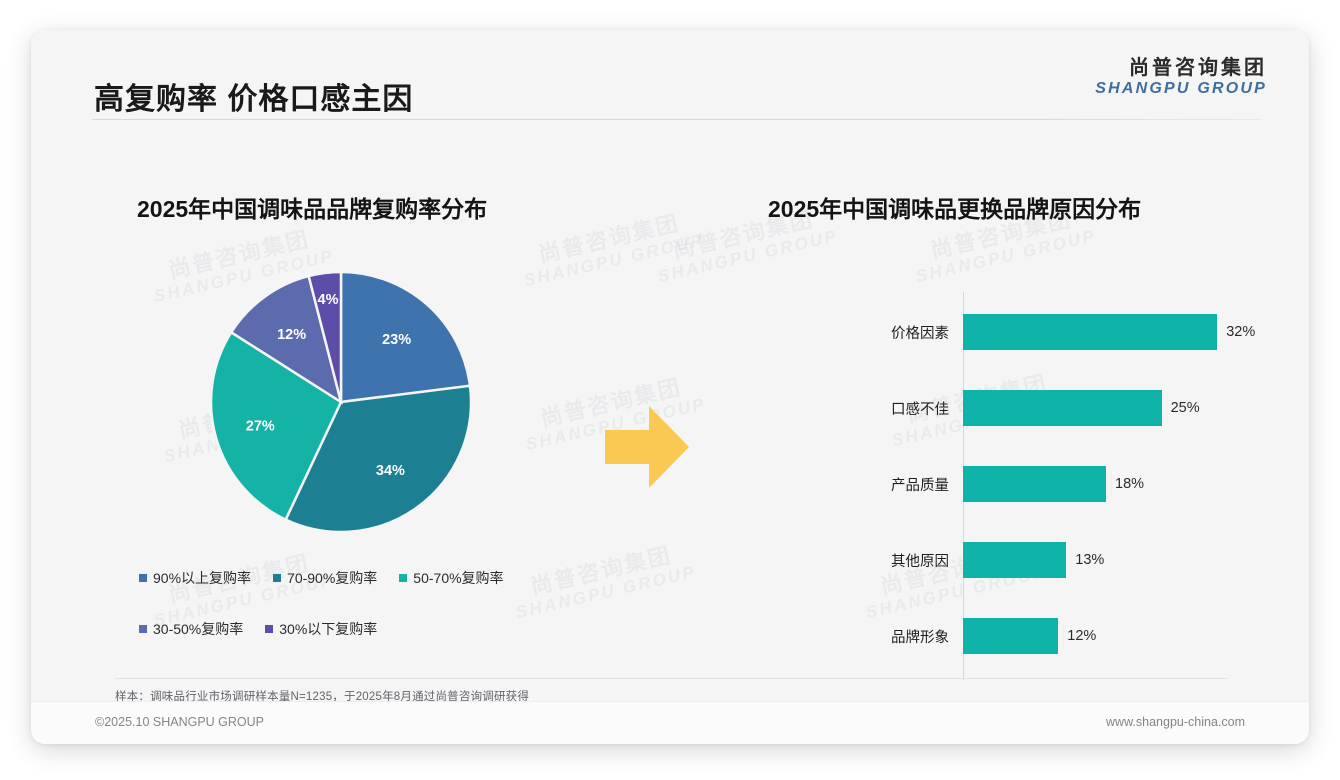 The image size is (1340, 780). Describe the element at coordinates (458, 578) in the screenshot. I see `pie-legend-label: 50-70%复购率` at that location.